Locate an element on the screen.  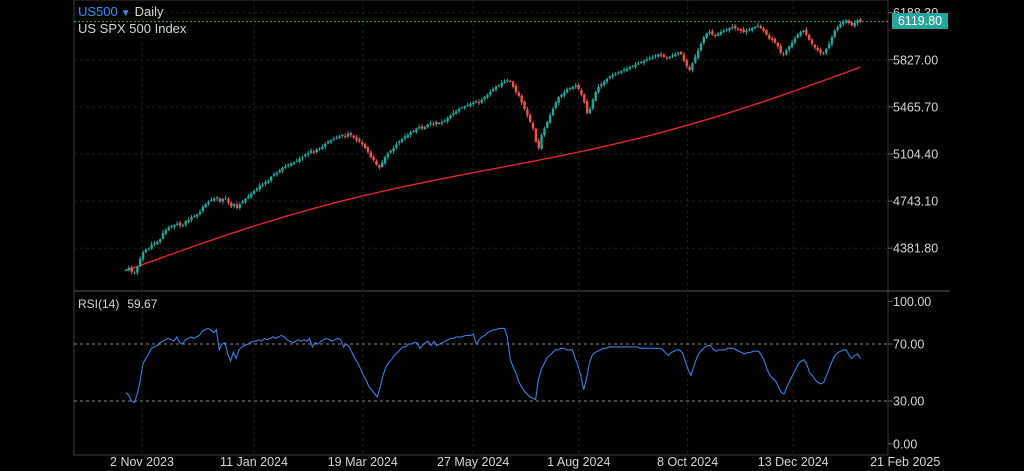
dropdown-arrow-icon: ▼ is located at coordinates (125, 13).